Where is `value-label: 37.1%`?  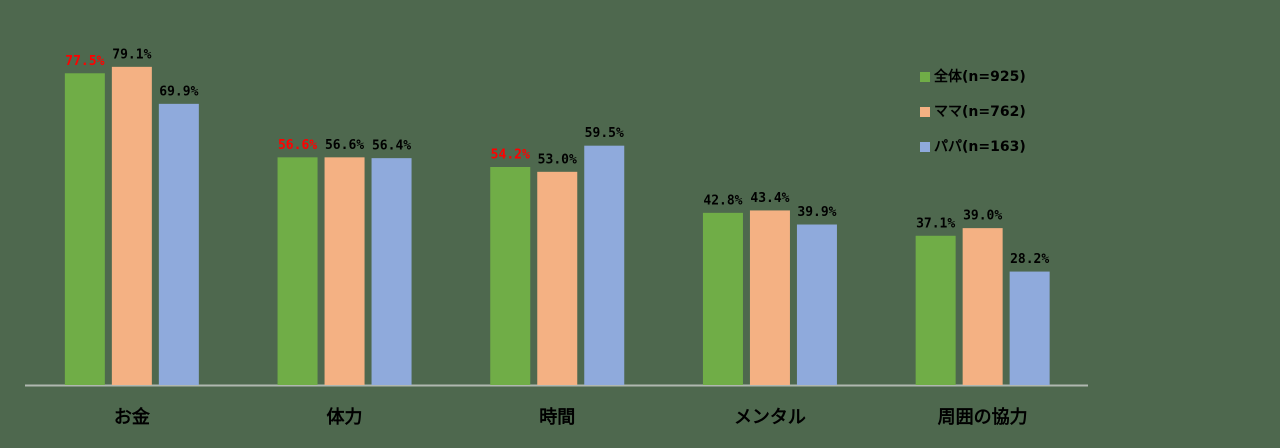 value-label: 37.1% is located at coordinates (935, 223).